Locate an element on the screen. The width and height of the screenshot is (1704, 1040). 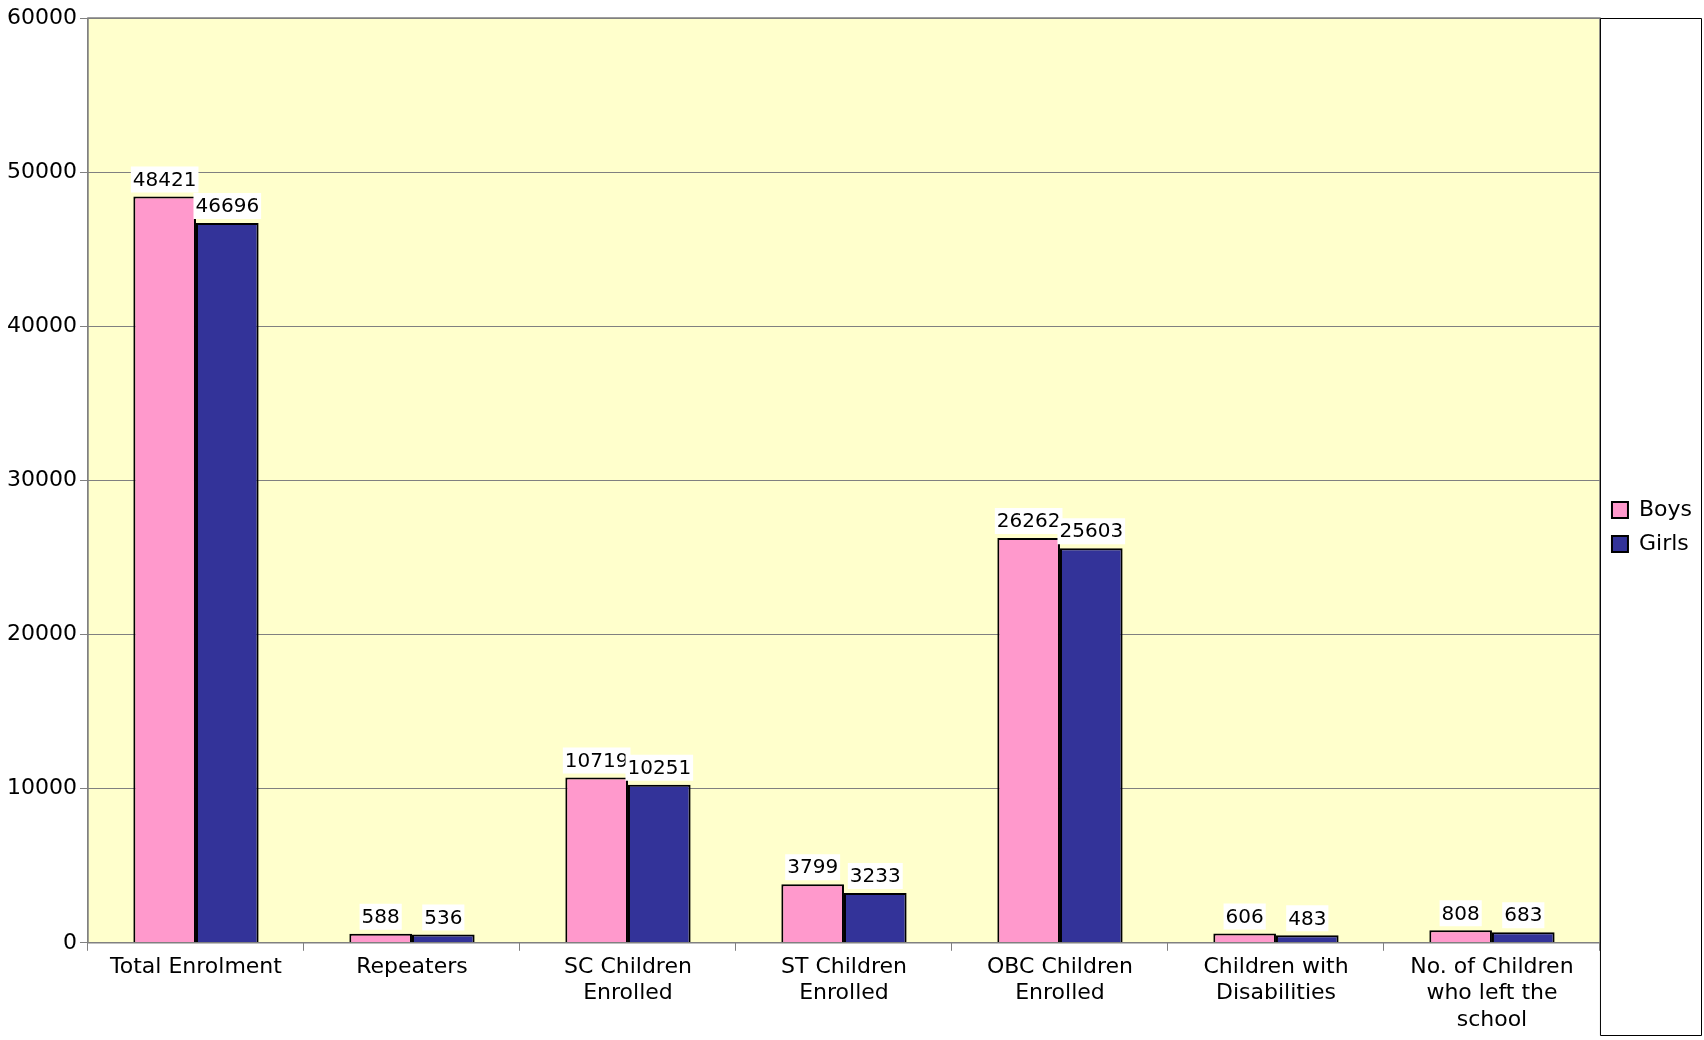
y-tick-label: 0 is located at coordinates (69, 941).